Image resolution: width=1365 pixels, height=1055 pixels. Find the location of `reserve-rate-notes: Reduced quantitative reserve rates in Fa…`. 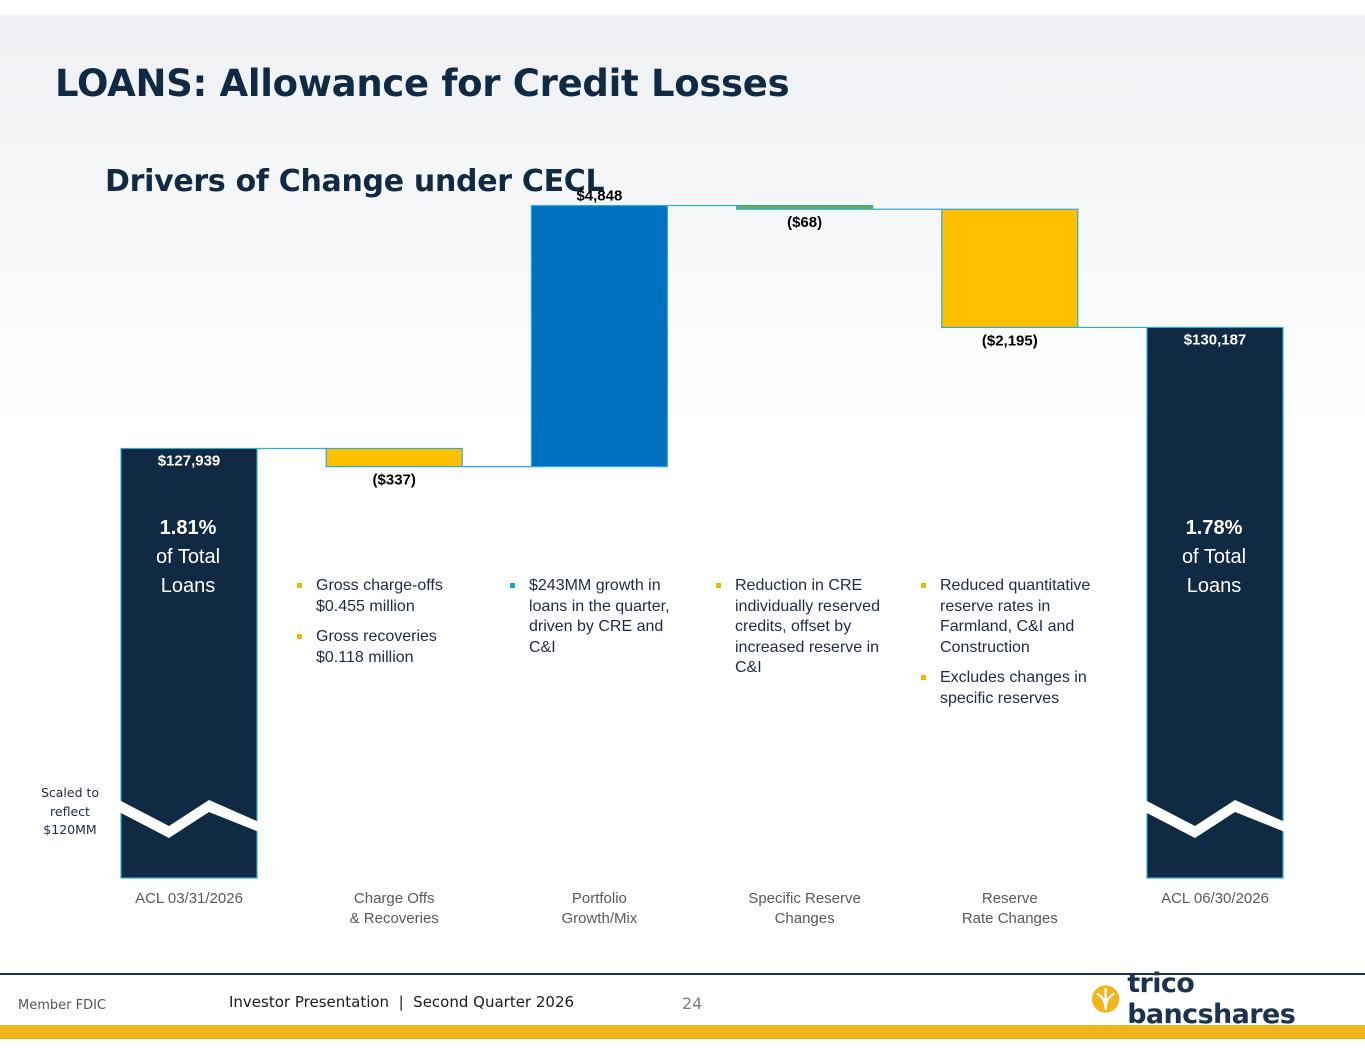

reserve-rate-notes: Reduced quantitative reserve rates in Fa… is located at coordinates (1011, 647).